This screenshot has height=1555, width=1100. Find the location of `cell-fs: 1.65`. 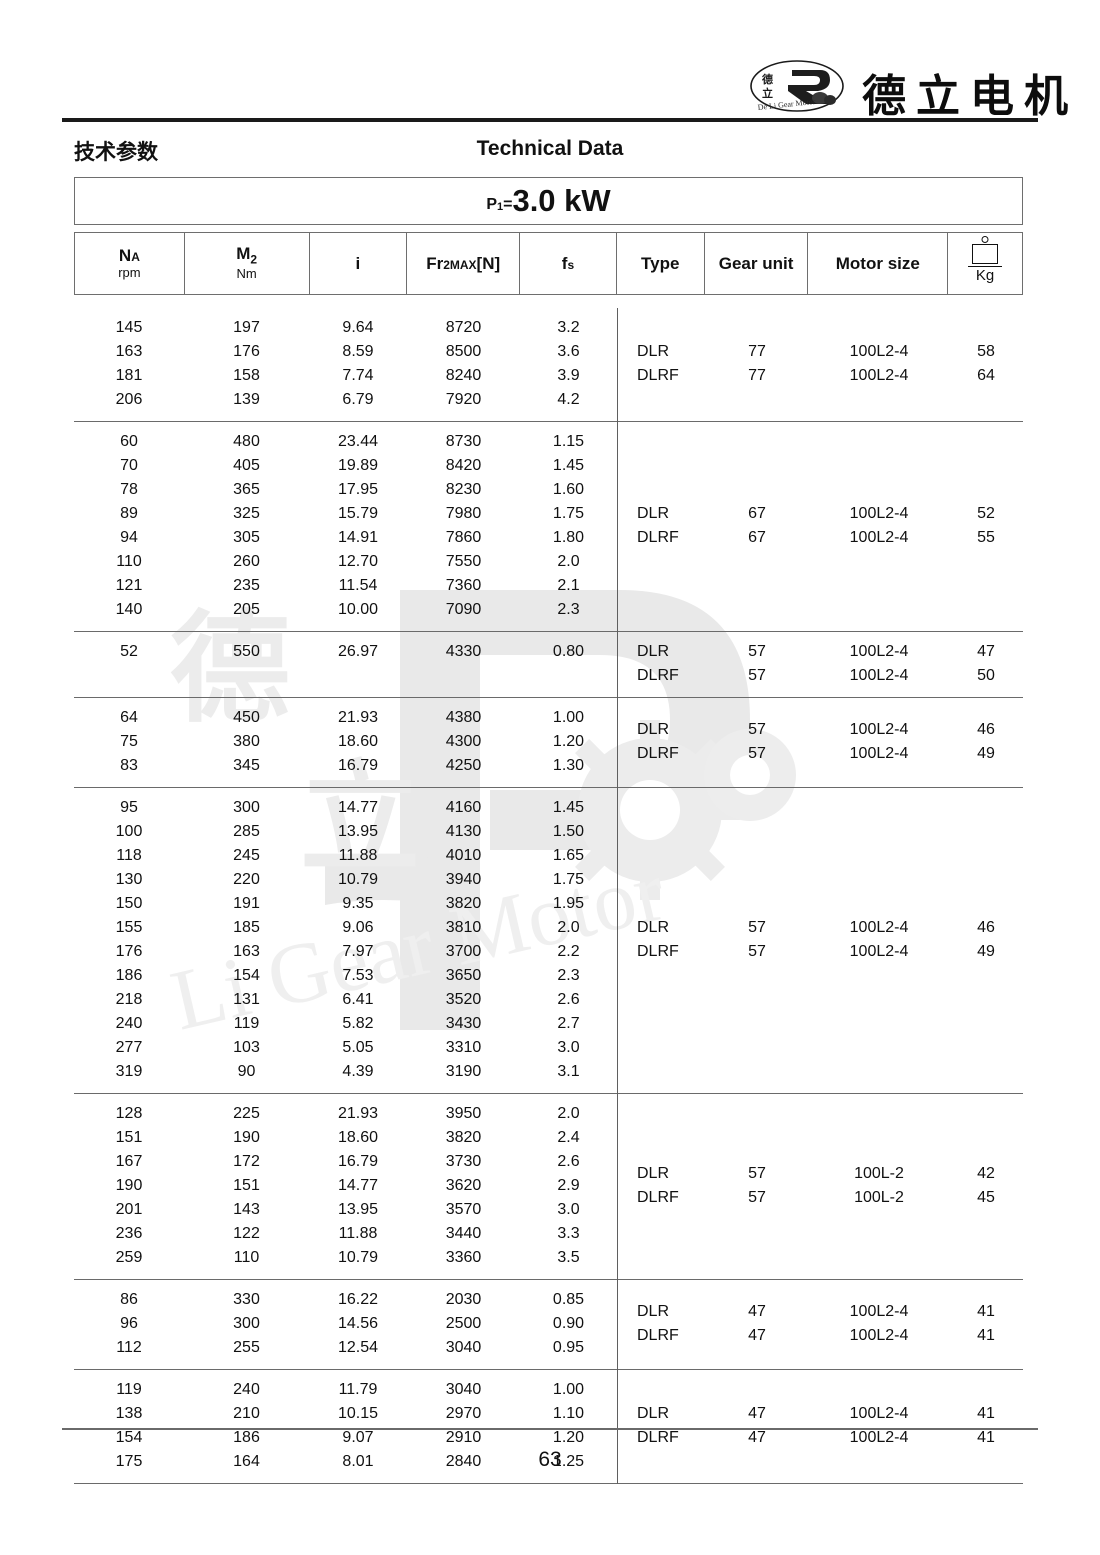

cell-fs: 1.65 is located at coordinates (568, 855).